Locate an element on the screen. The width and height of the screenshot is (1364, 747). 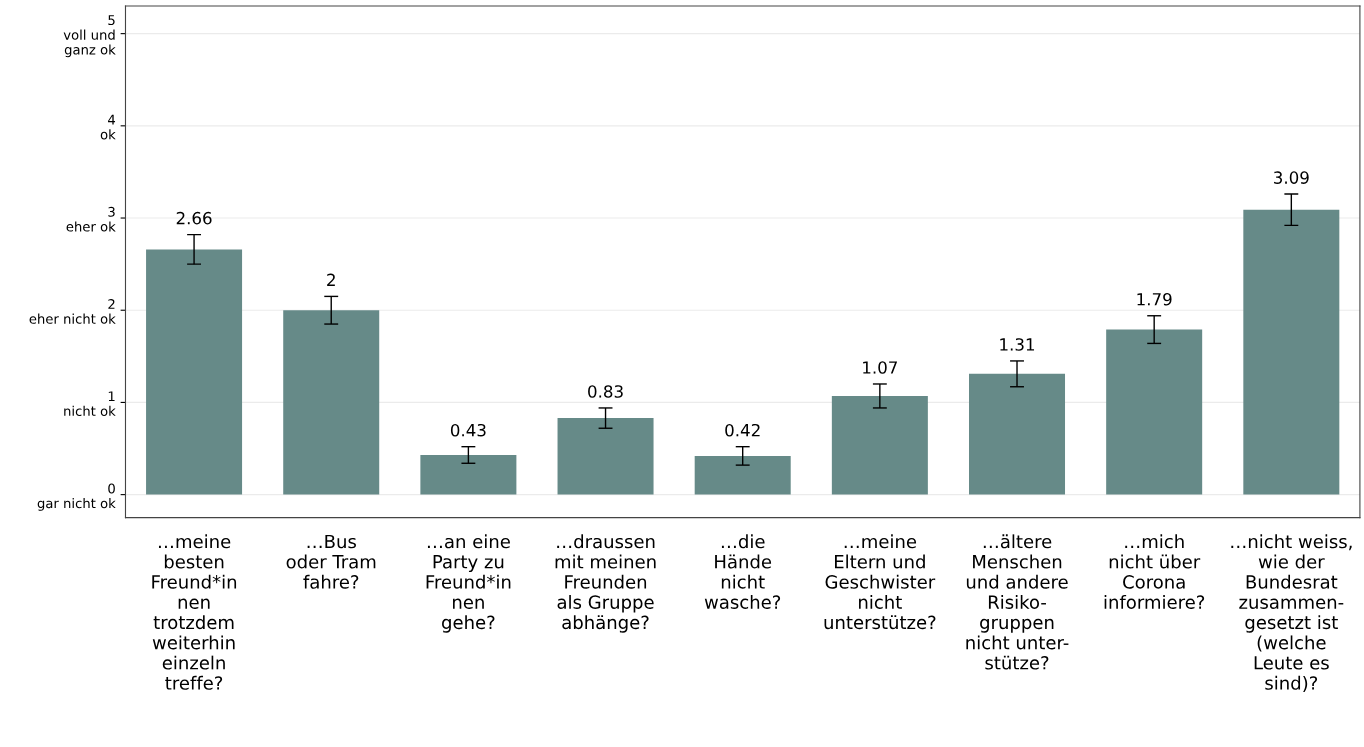
x-tick-label: …mich nicht über Corona informiere? is located at coordinates (1154, 571).